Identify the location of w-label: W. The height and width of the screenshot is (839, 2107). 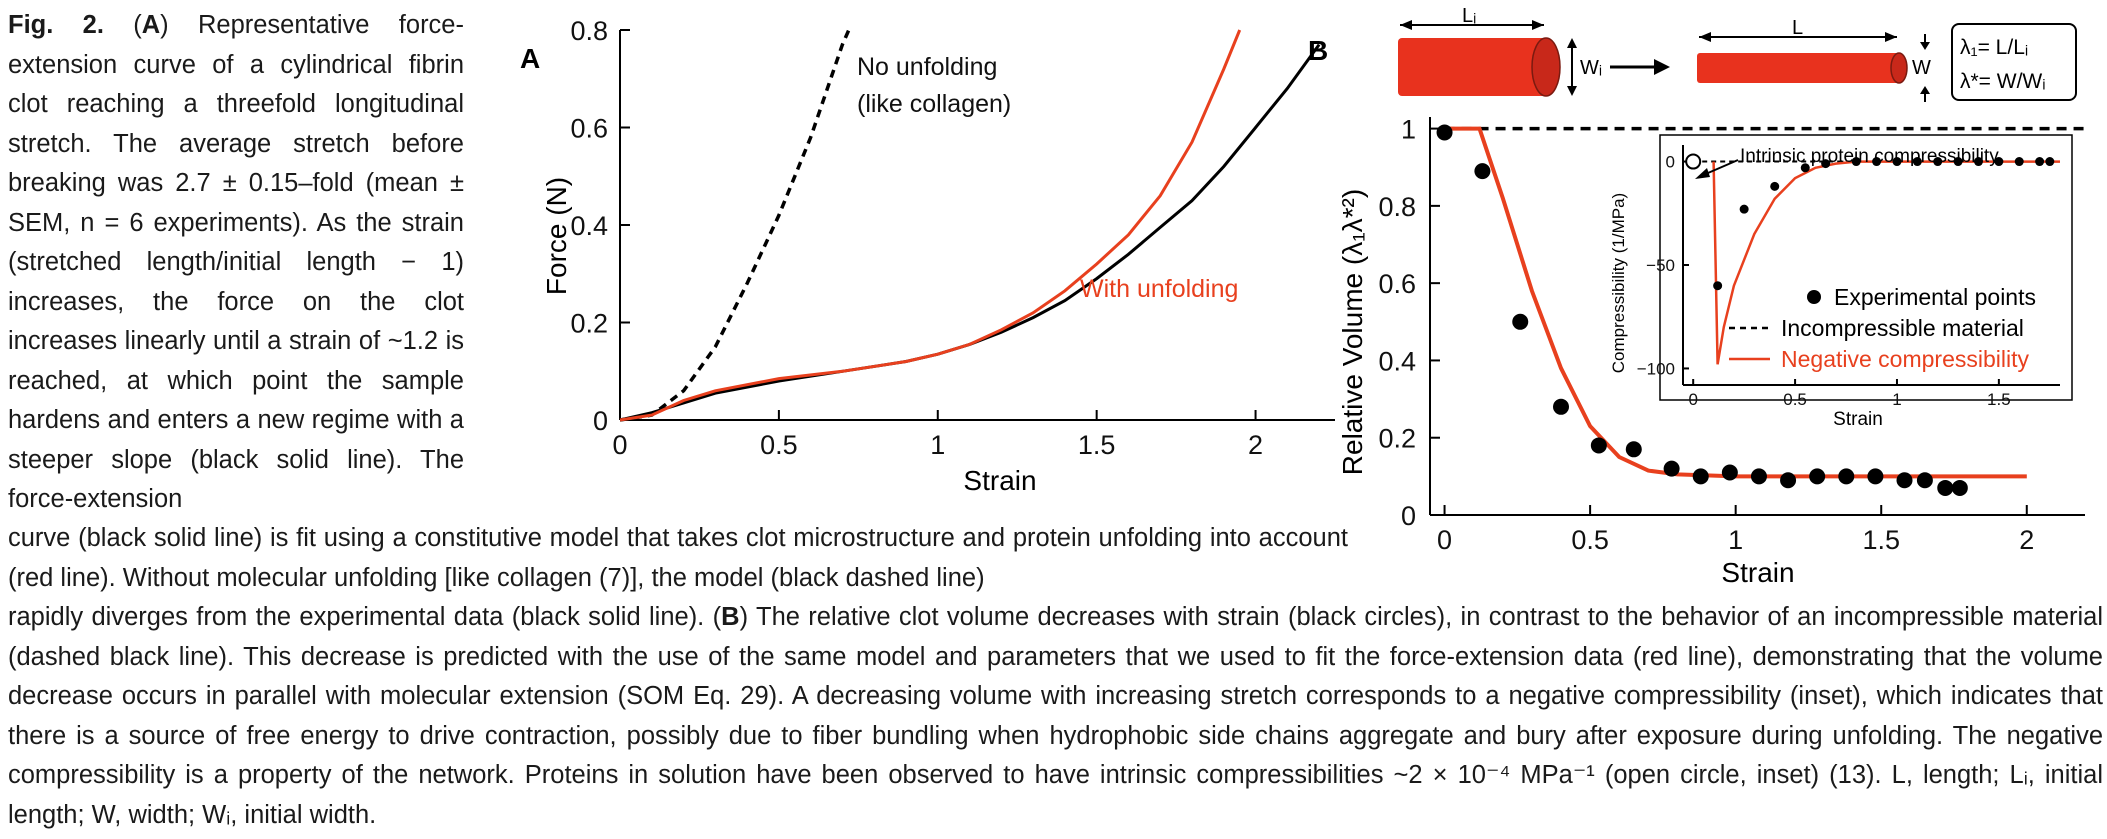
(1921, 68).